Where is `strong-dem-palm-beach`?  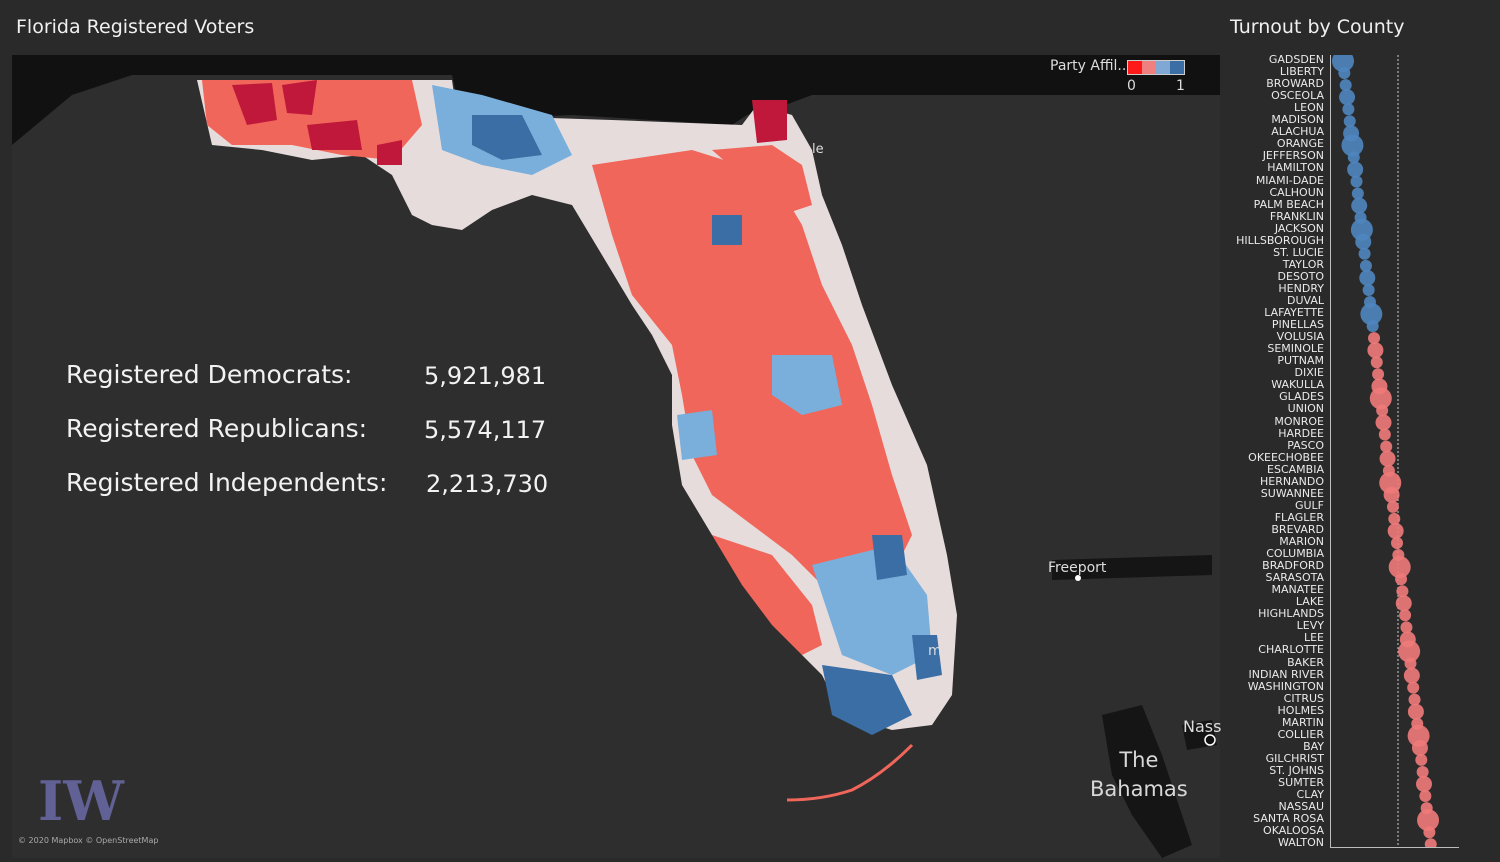
strong-dem-palm-beach is located at coordinates (889, 557).